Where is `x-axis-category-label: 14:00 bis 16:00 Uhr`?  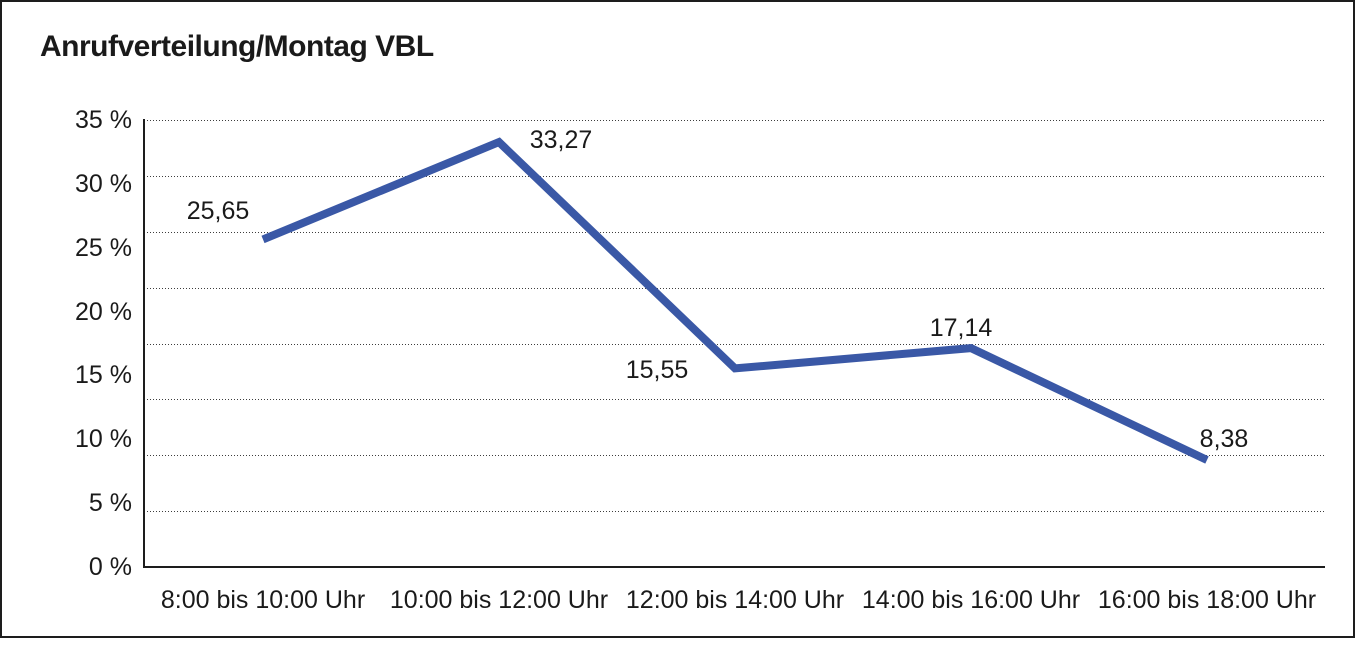
x-axis-category-label: 14:00 bis 16:00 Uhr is located at coordinates (971, 600).